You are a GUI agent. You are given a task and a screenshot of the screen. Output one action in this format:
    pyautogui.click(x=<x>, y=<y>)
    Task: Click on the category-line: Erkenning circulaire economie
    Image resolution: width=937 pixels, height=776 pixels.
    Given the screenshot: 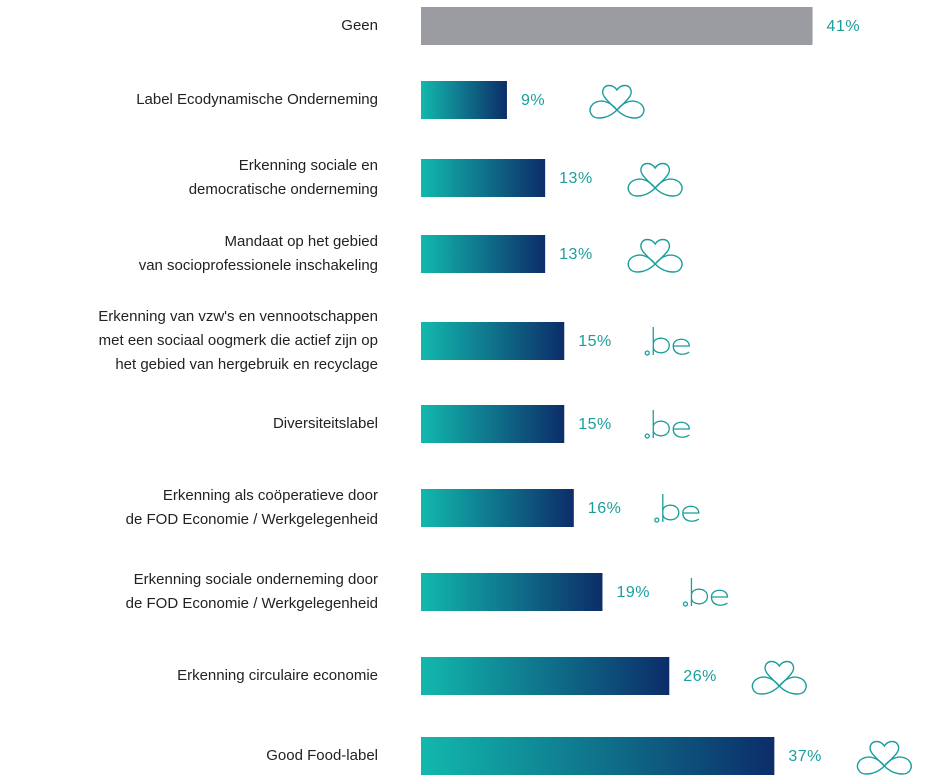 What is the action you would take?
    pyautogui.click(x=277, y=675)
    